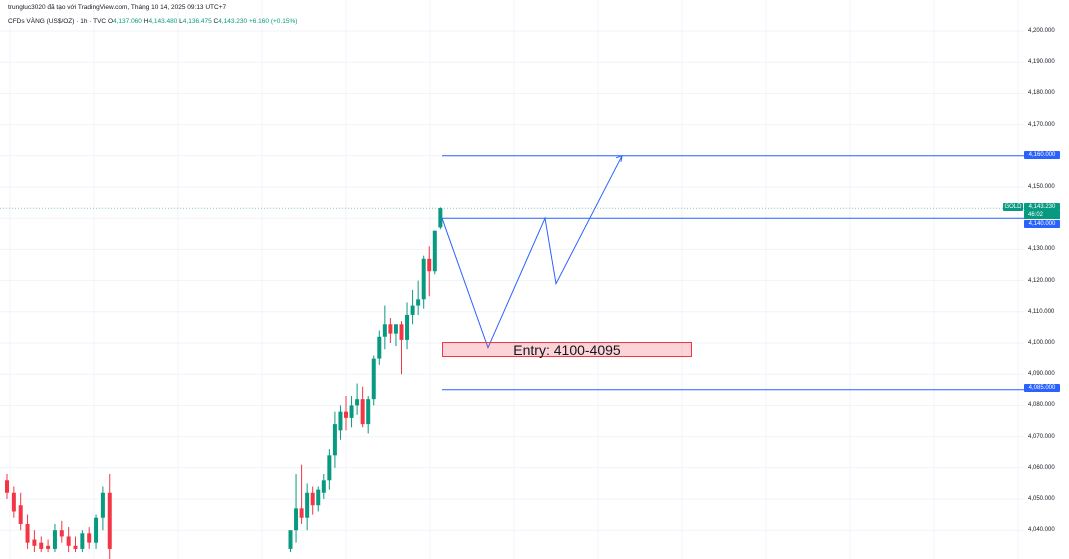 This screenshot has width=1069, height=559. Describe the element at coordinates (1013, 207) in the screenshot. I see `symbol-tag: GOLD` at that location.